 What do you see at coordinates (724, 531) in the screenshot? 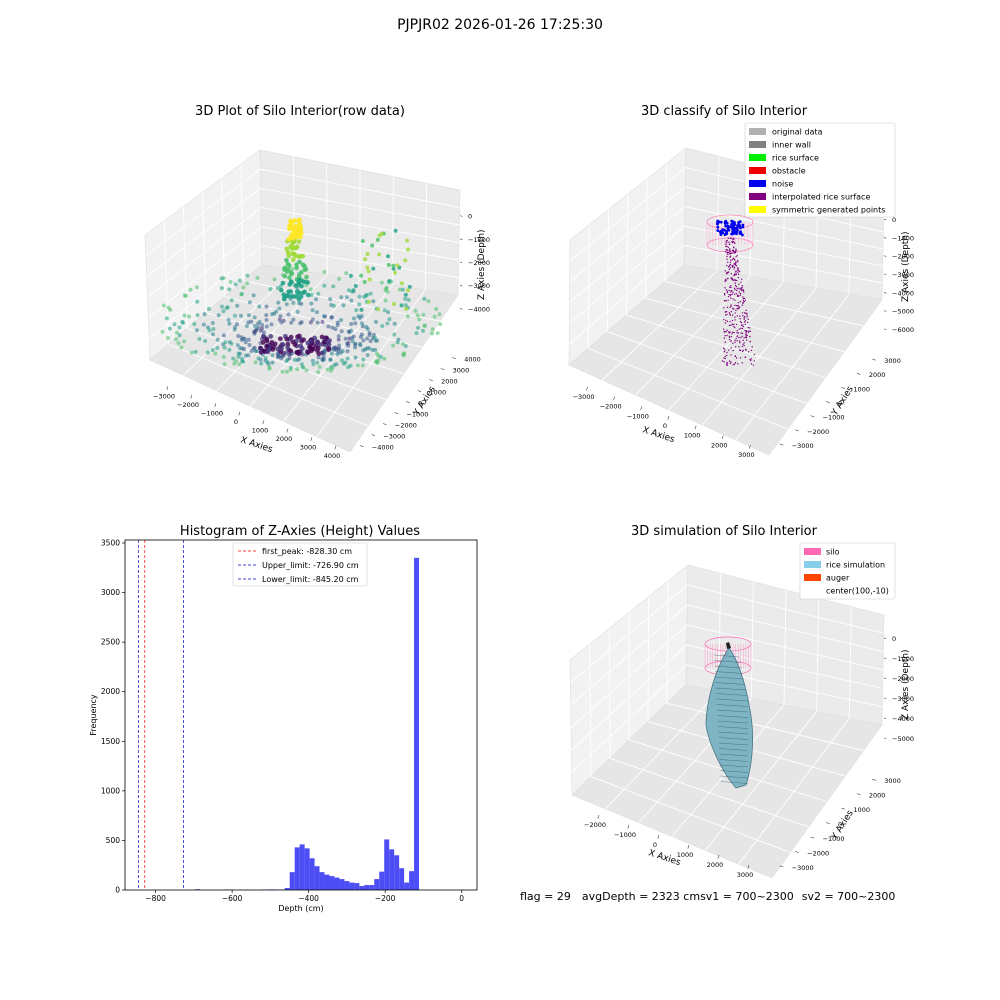
I see `panel4-title: 3D simulation of Silo Interior` at bounding box center [724, 531].